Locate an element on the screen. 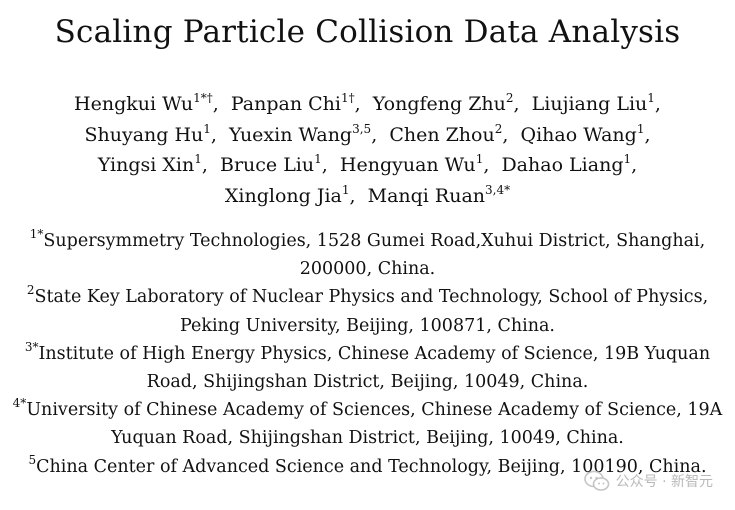 The width and height of the screenshot is (735, 510). author: Chen Zhou2 is located at coordinates (446, 133).